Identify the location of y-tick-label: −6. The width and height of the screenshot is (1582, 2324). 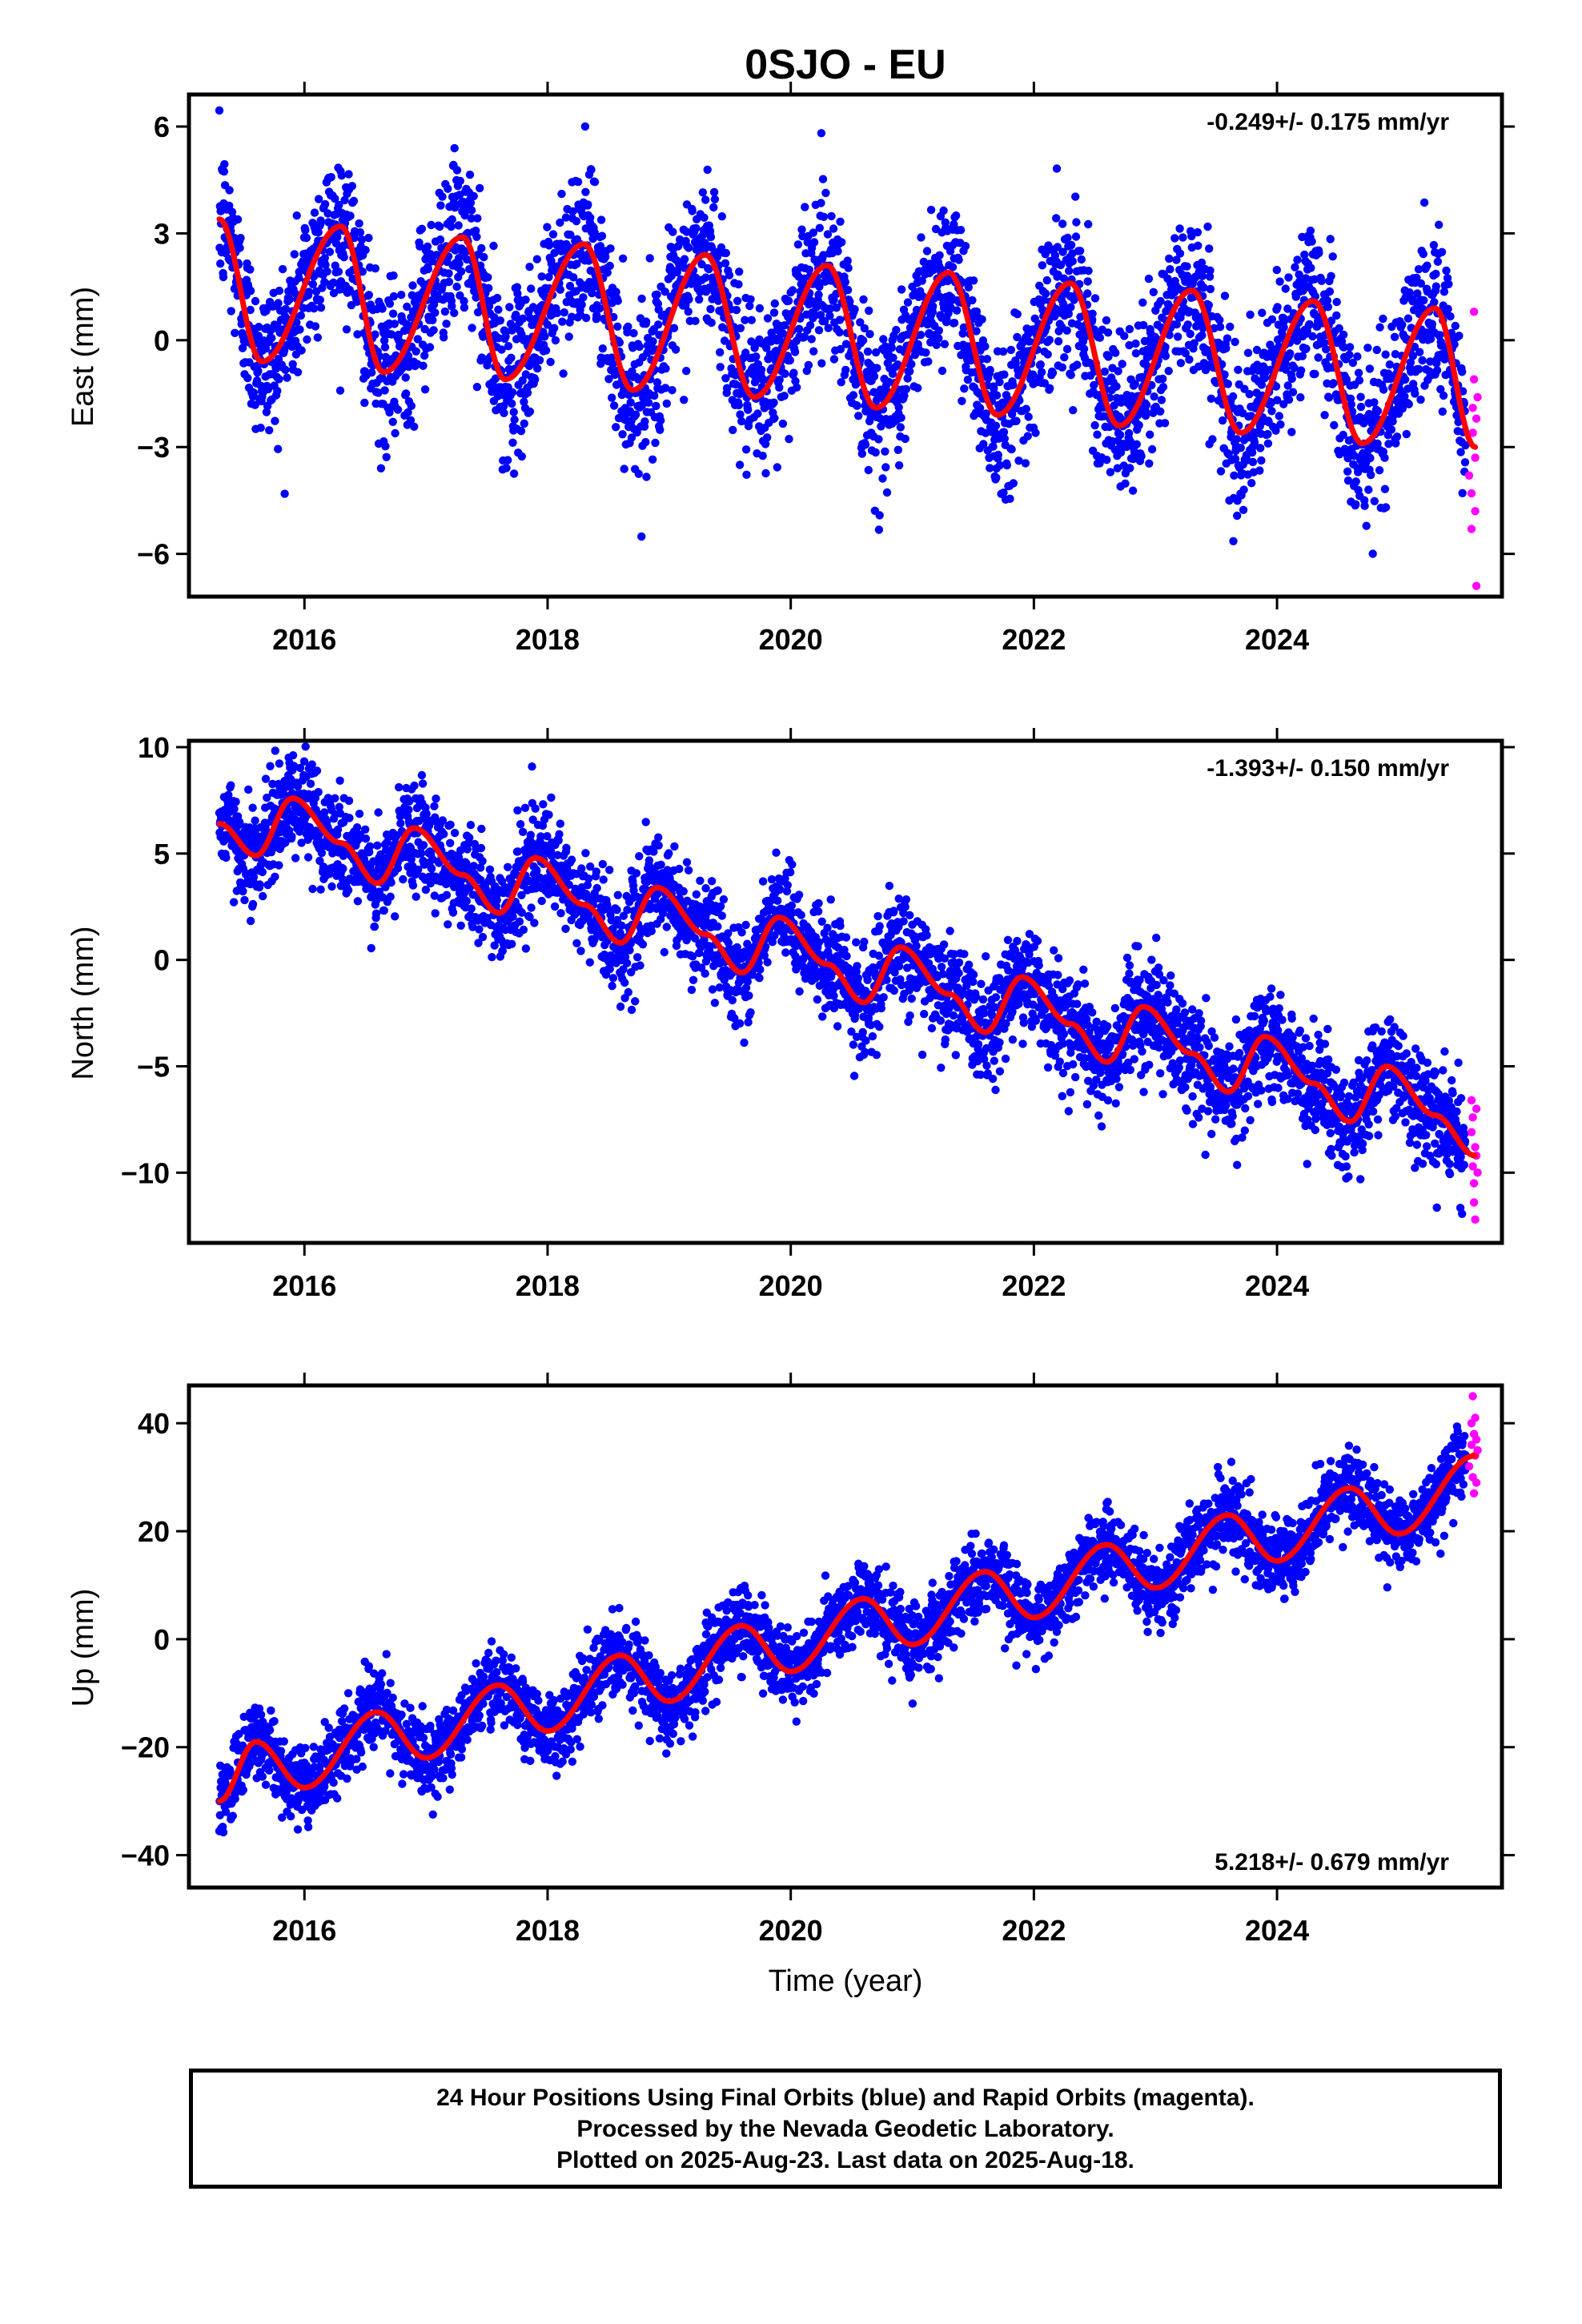
(154, 554).